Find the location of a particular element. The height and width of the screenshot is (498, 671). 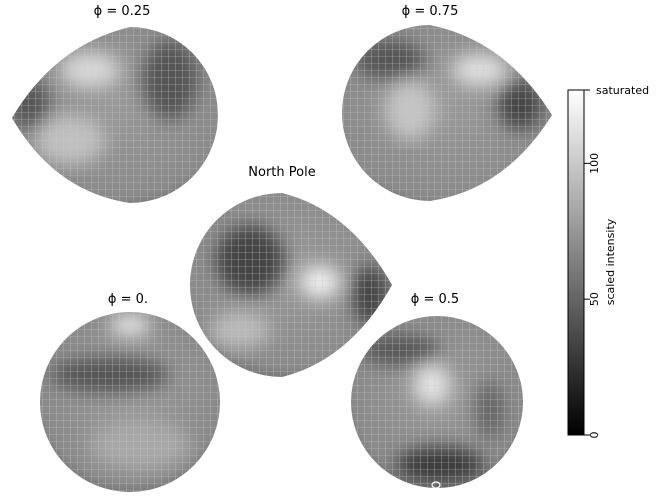

tick-label: 0 is located at coordinates (594, 435).